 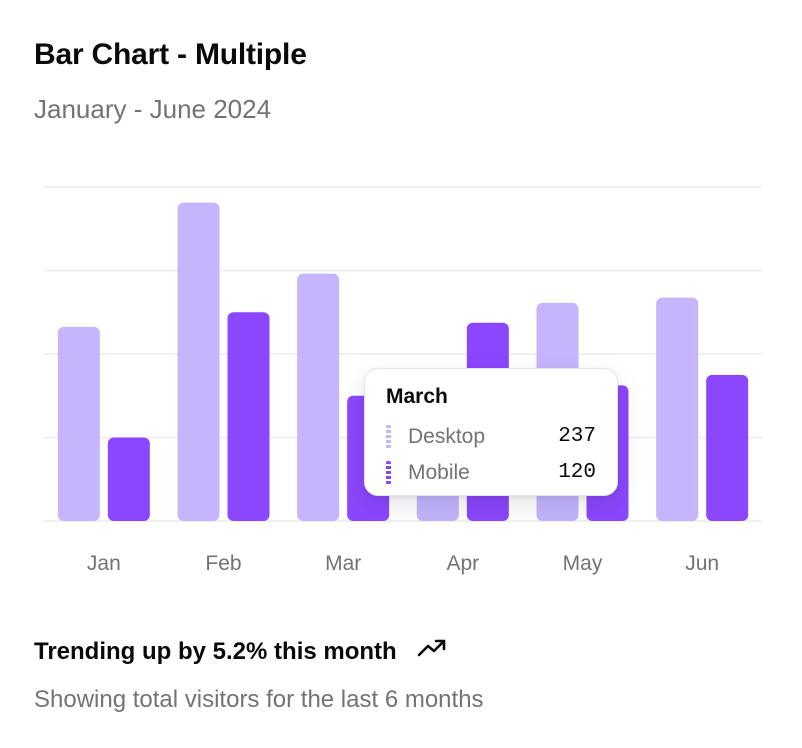 What do you see at coordinates (78, 423) in the screenshot?
I see `bar-desktop-jan` at bounding box center [78, 423].